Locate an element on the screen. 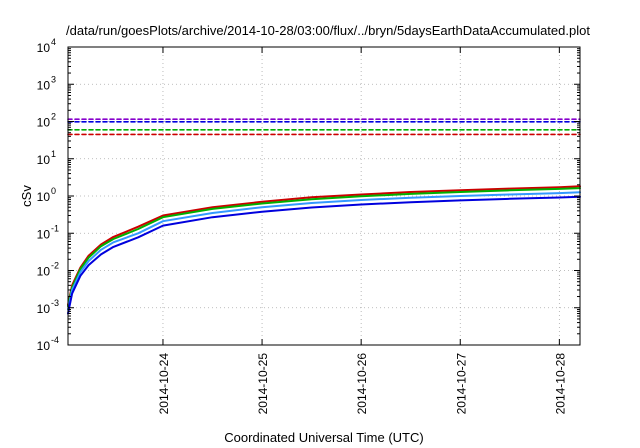 This screenshot has width=640, height=448. y-tick-exponent: -3 is located at coordinates (55, 303).